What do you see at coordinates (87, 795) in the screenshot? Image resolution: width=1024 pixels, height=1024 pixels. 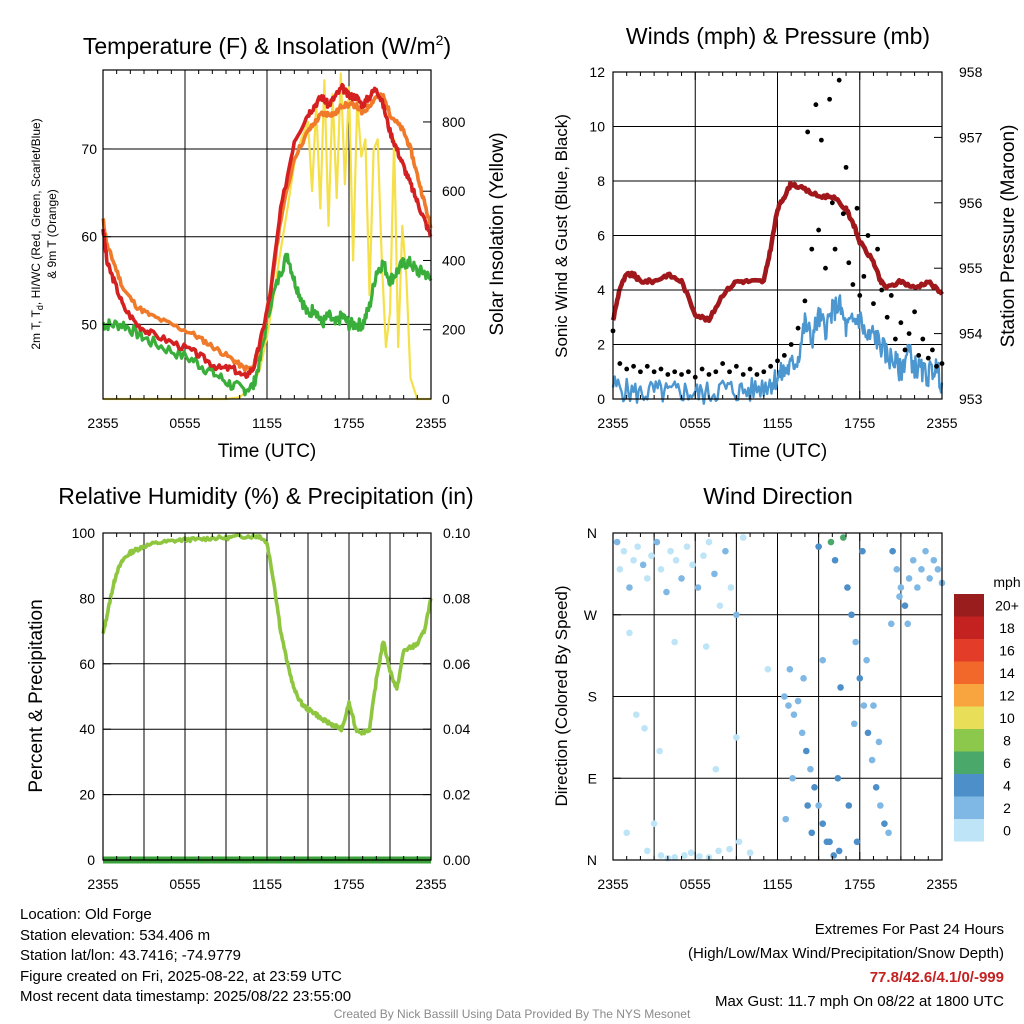 I see `y-tick-label: 20` at bounding box center [87, 795].